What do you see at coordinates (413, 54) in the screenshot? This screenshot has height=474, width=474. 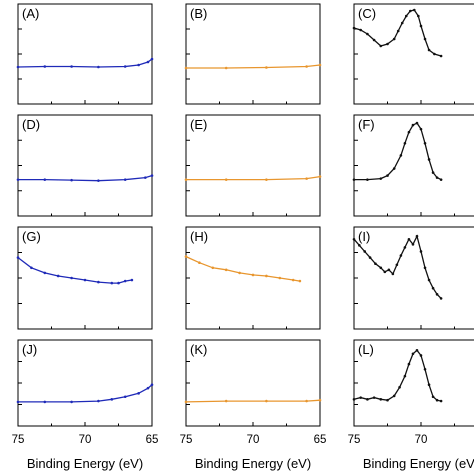 I see `panel-c: (C)` at bounding box center [413, 54].